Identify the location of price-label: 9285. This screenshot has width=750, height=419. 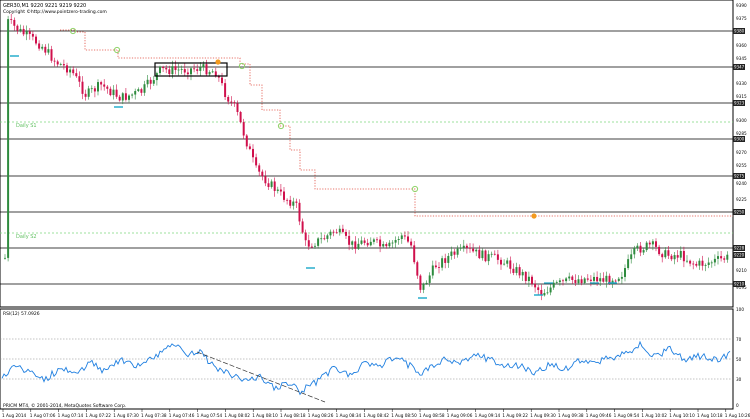
(741, 133).